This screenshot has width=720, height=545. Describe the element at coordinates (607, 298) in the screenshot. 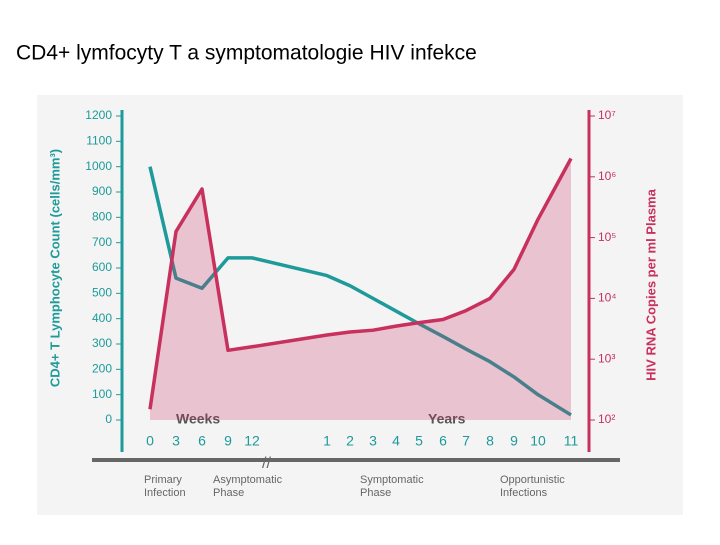

I see `y2-tick-label: 10⁴` at that location.